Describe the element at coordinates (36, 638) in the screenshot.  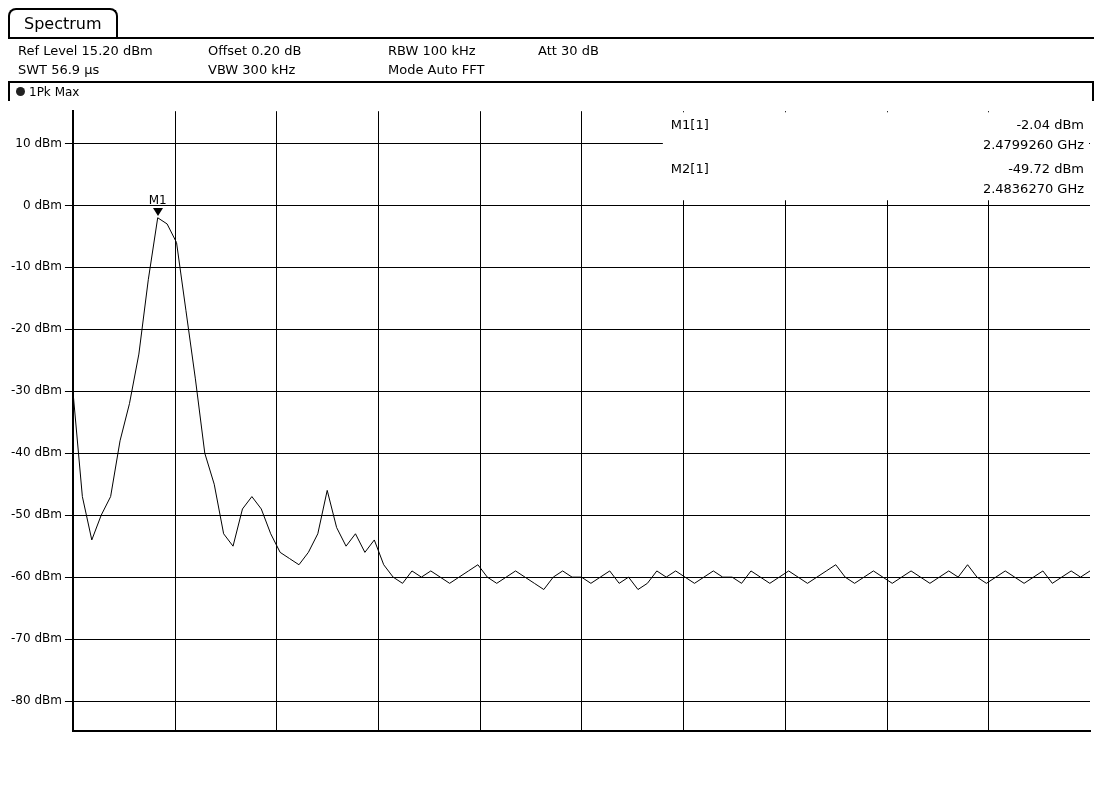
I see `y-tick-label: -70 dBm` at that location.